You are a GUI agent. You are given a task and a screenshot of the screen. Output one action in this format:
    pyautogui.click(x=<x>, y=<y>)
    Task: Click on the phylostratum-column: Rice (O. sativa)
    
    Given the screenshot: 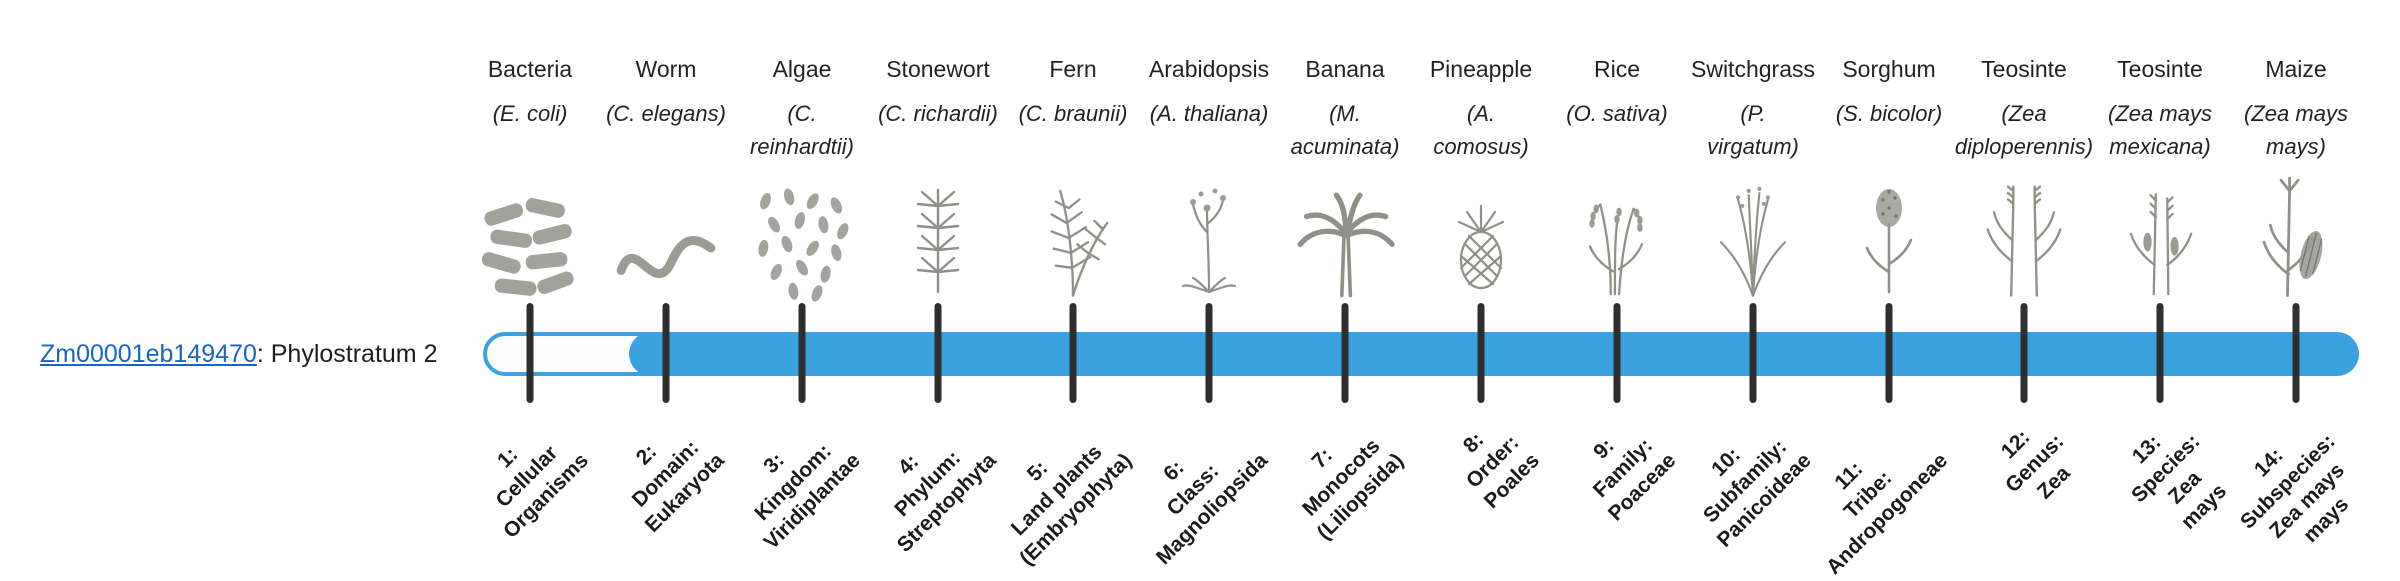 What is the action you would take?
    pyautogui.click(x=1617, y=179)
    